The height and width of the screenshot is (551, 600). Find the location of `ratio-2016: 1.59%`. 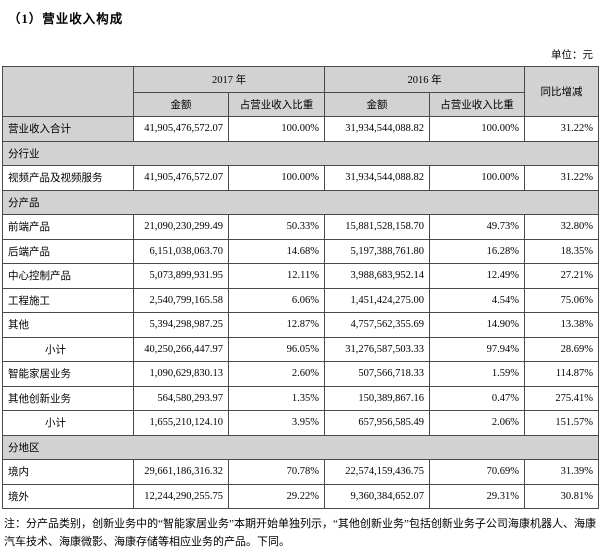

ratio-2016: 1.59% is located at coordinates (477, 374).